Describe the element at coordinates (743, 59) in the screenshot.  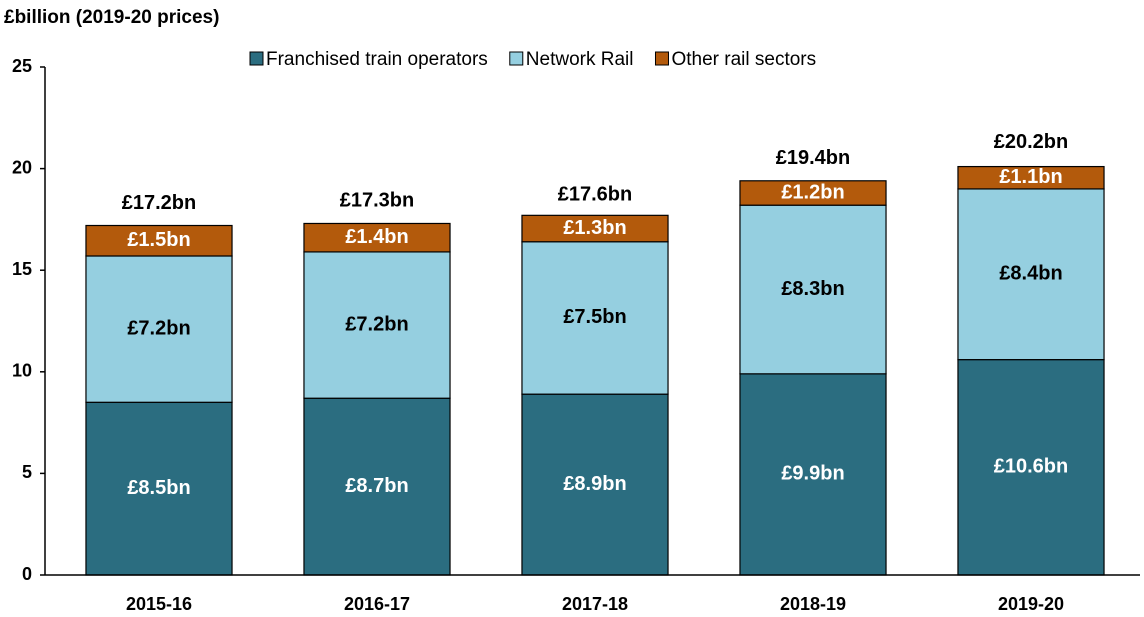
I see `legend-label: Other rail sectors` at that location.